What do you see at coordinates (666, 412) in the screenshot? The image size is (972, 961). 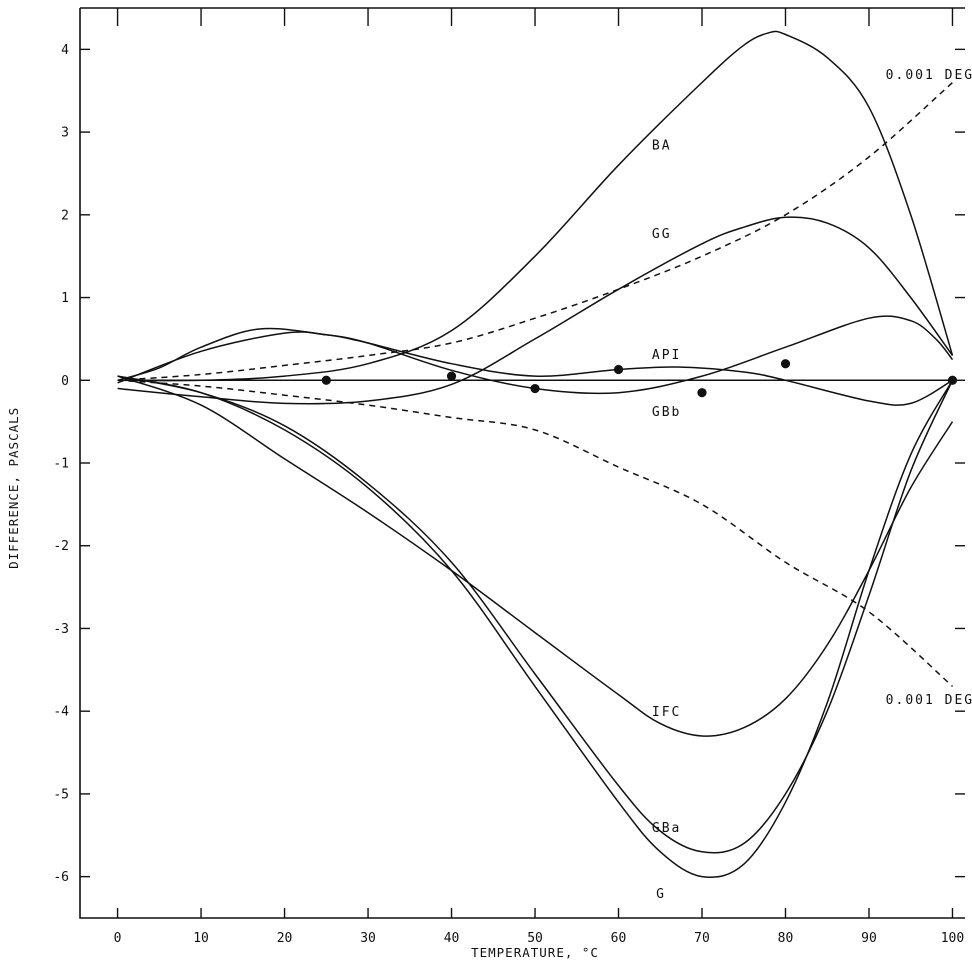 I see `curve-label: GBb` at bounding box center [666, 412].